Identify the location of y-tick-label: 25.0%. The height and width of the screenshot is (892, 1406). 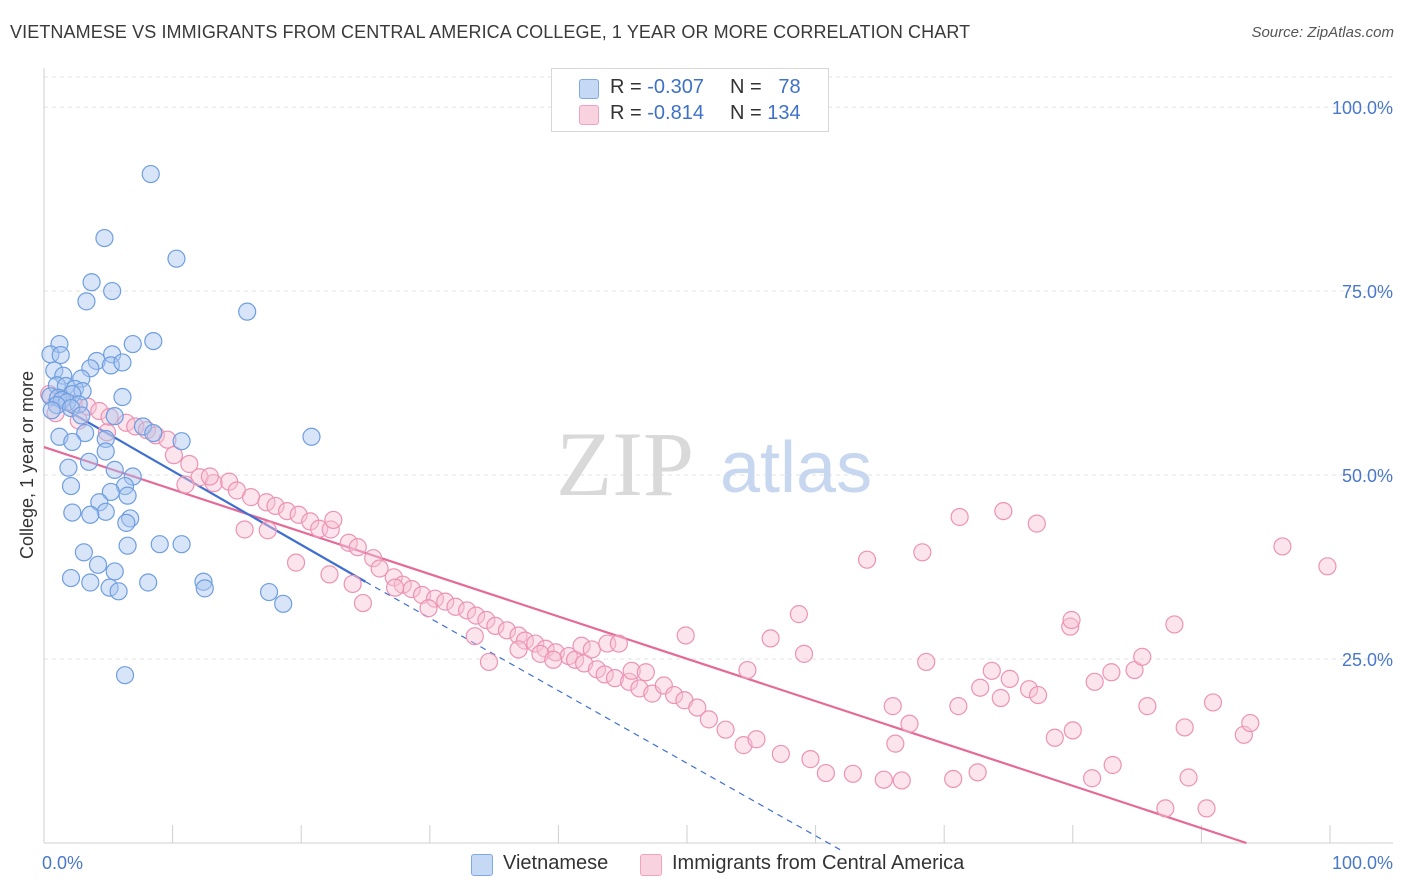
(1367, 660).